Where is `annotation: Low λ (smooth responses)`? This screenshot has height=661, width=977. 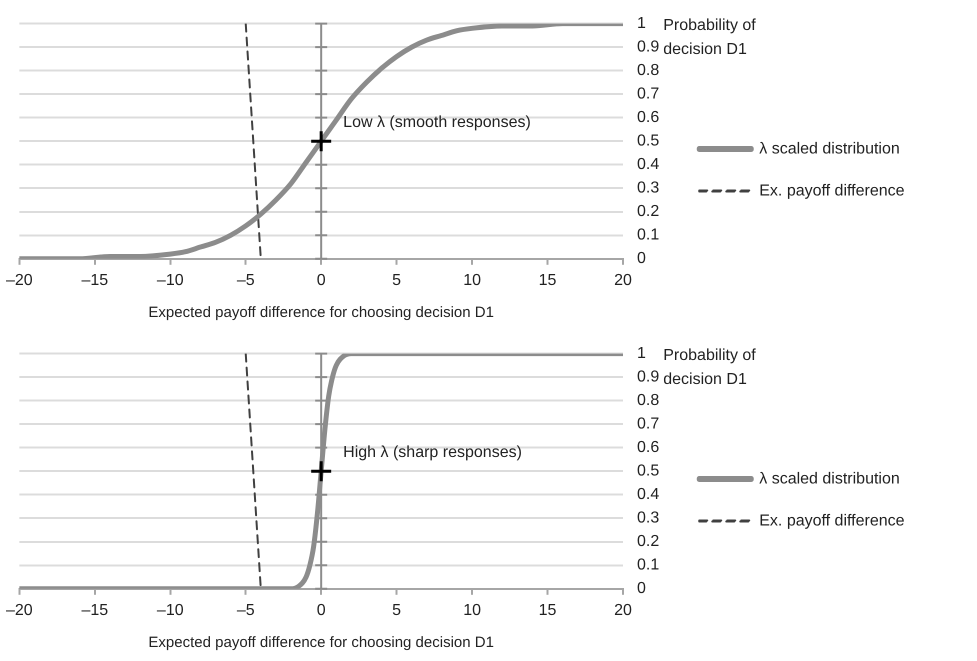 annotation: Low λ (smooth responses) is located at coordinates (437, 122).